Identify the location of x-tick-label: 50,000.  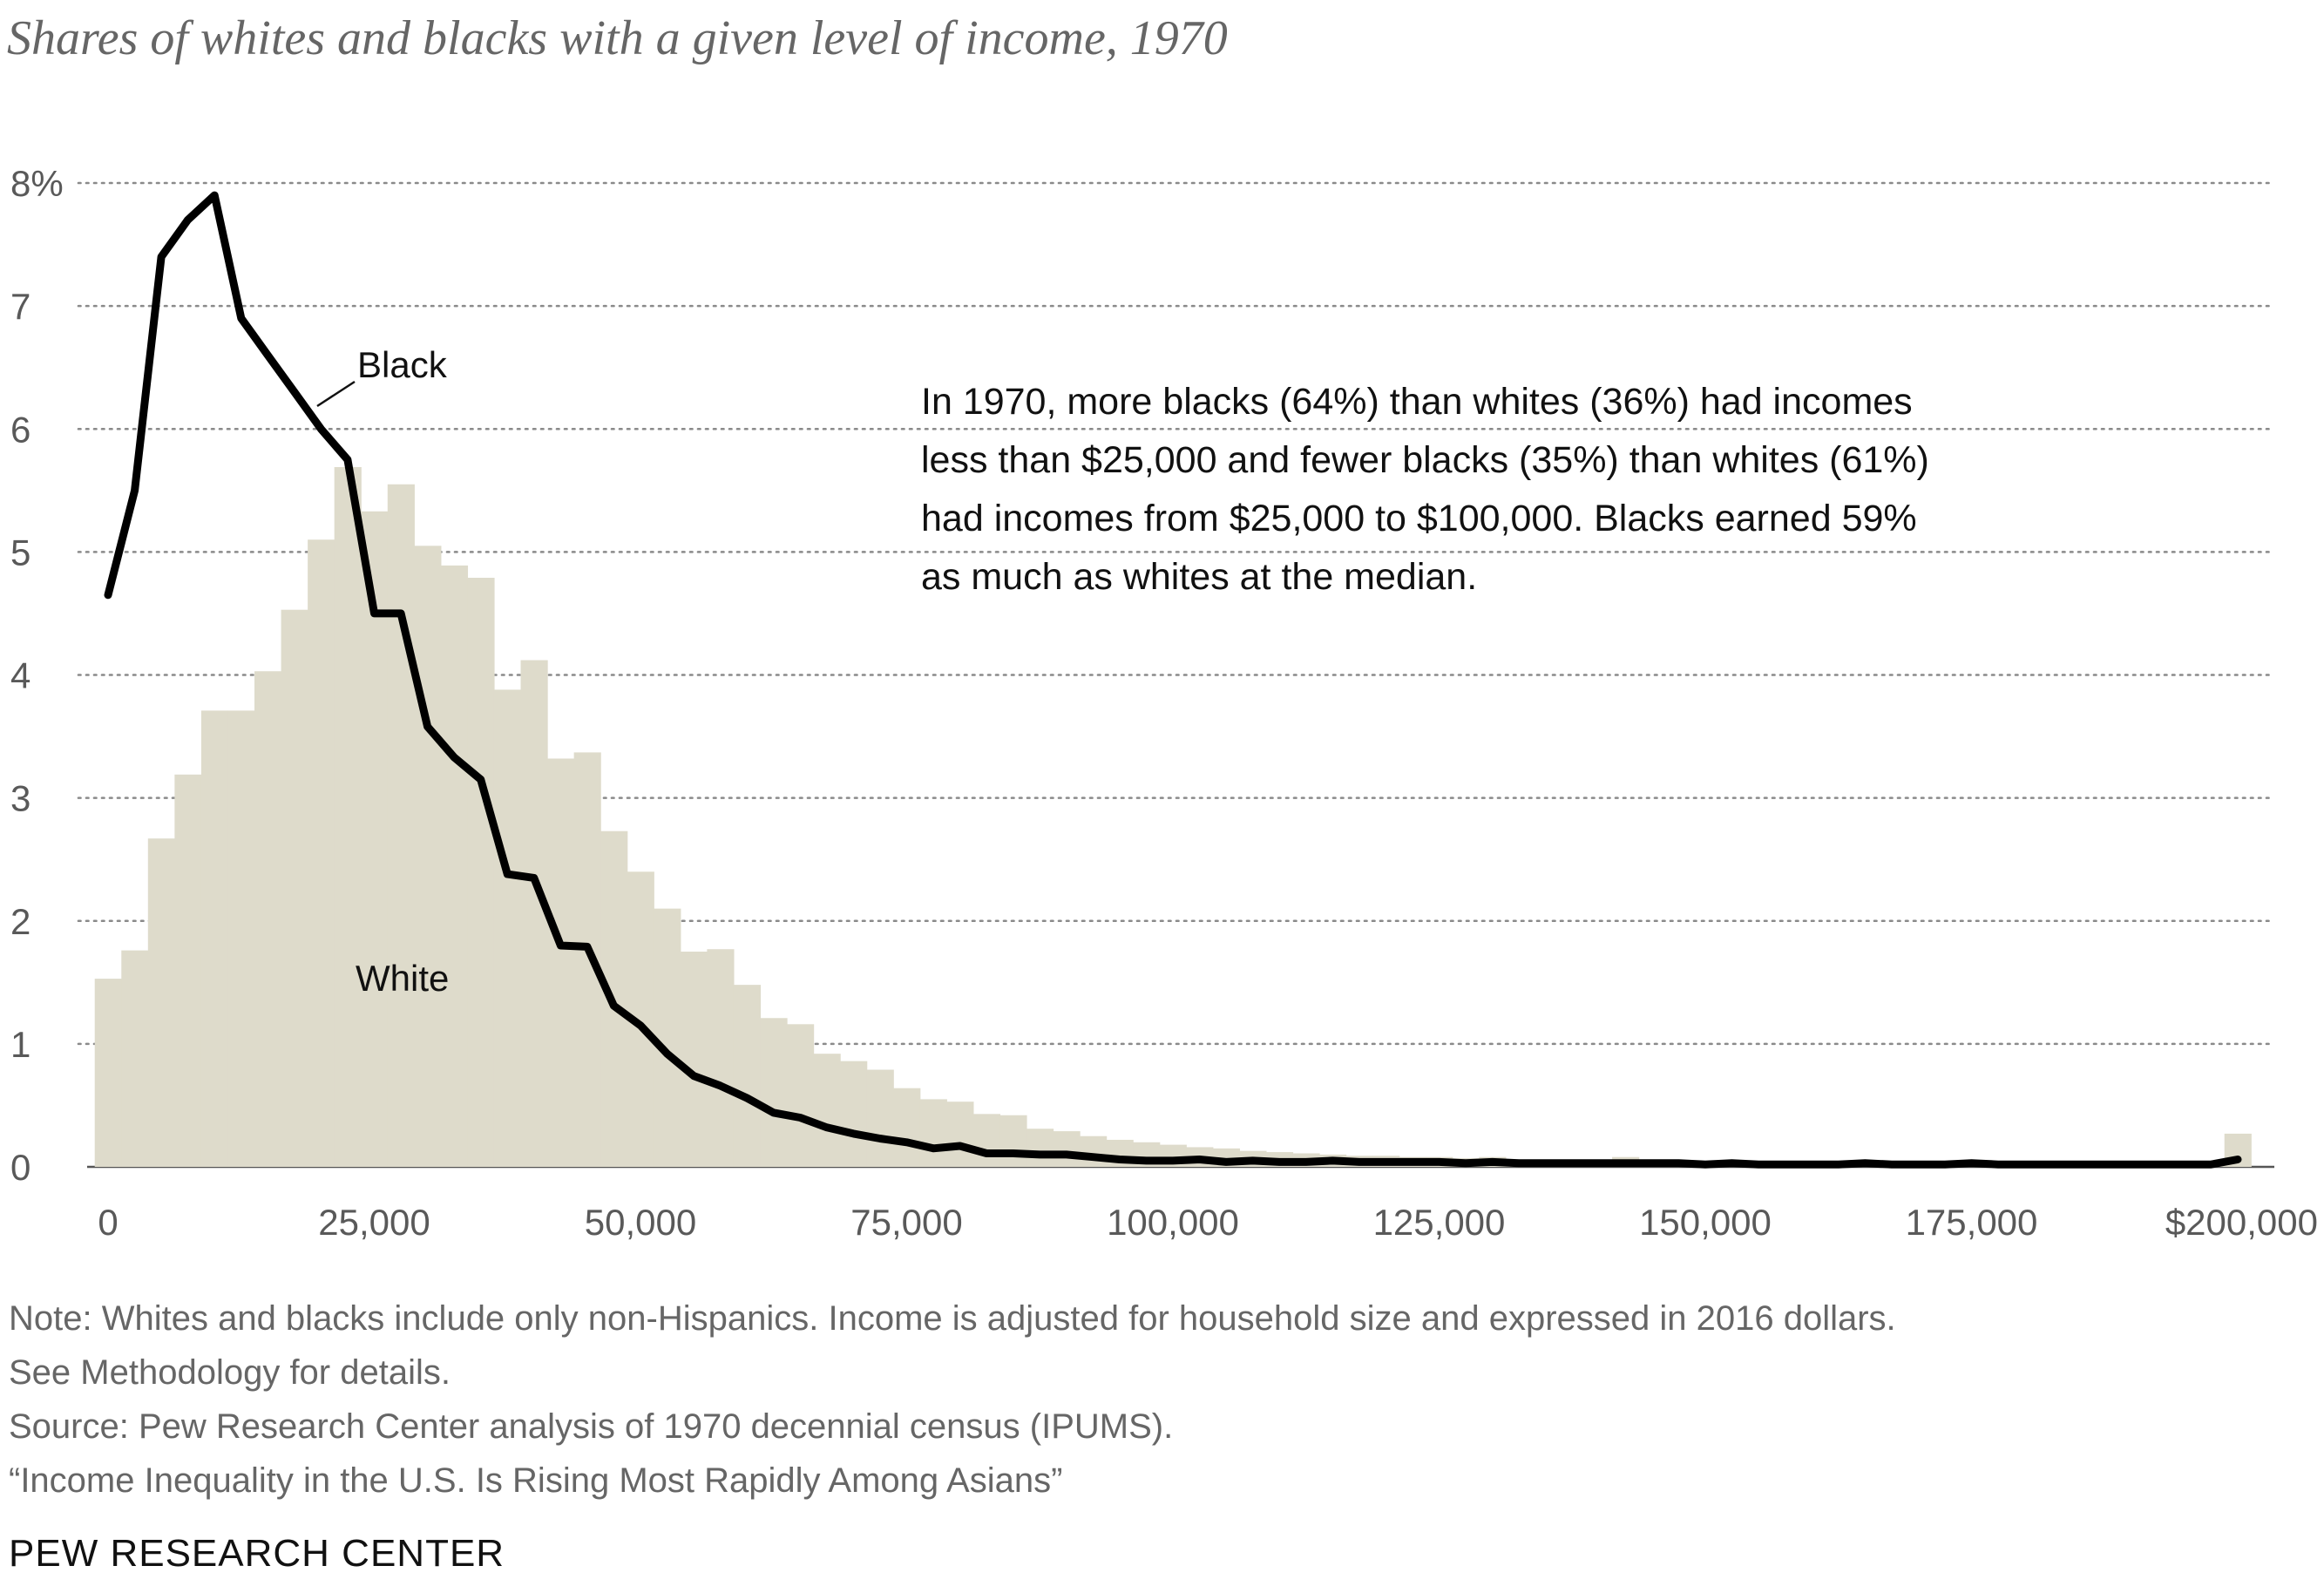
(641, 1222).